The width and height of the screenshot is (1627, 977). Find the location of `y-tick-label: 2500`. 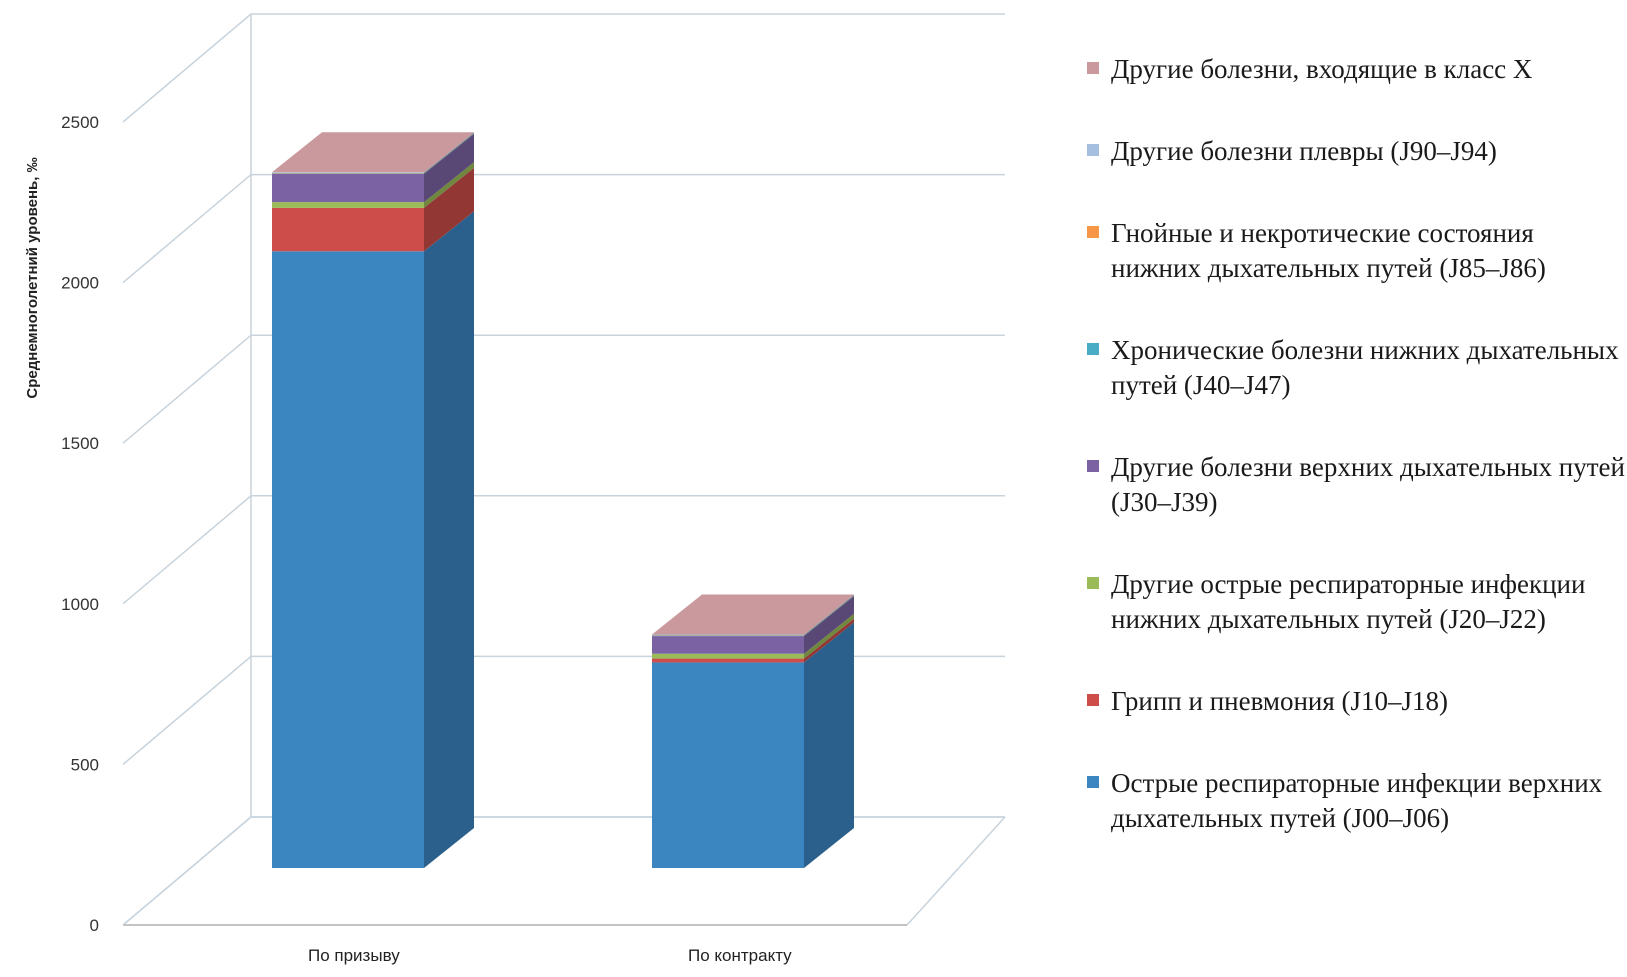

y-tick-label: 2500 is located at coordinates (80, 122).